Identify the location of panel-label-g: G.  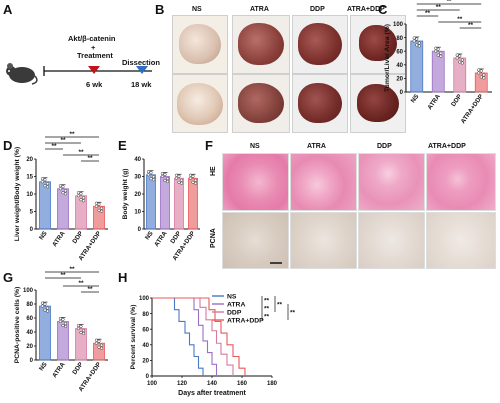
(8, 277).